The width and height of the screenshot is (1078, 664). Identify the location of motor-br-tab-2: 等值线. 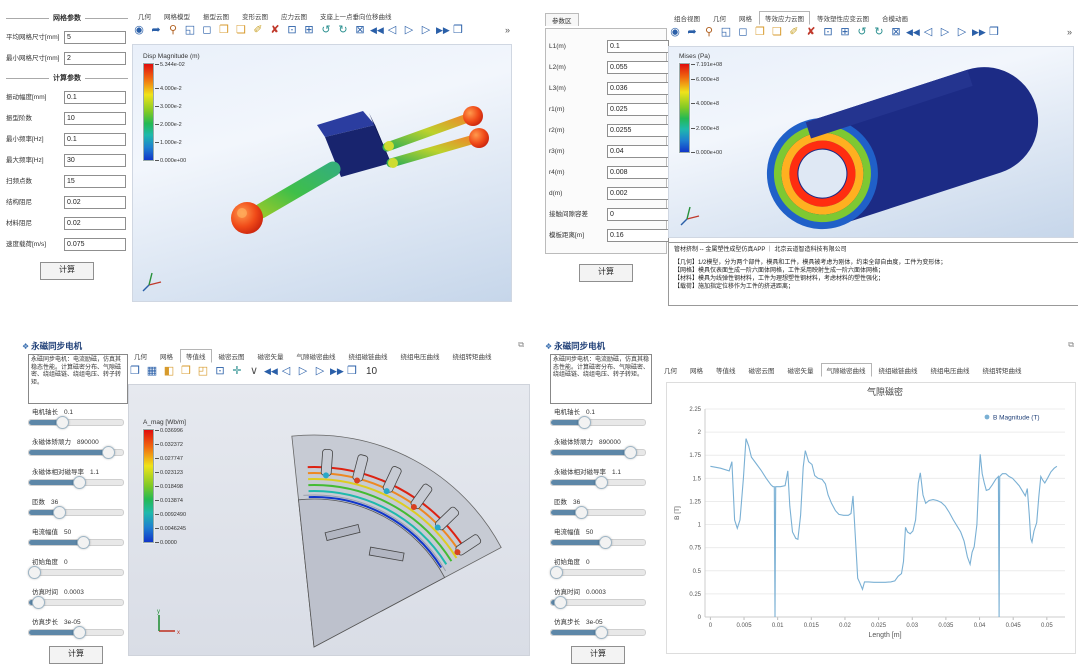
(726, 371).